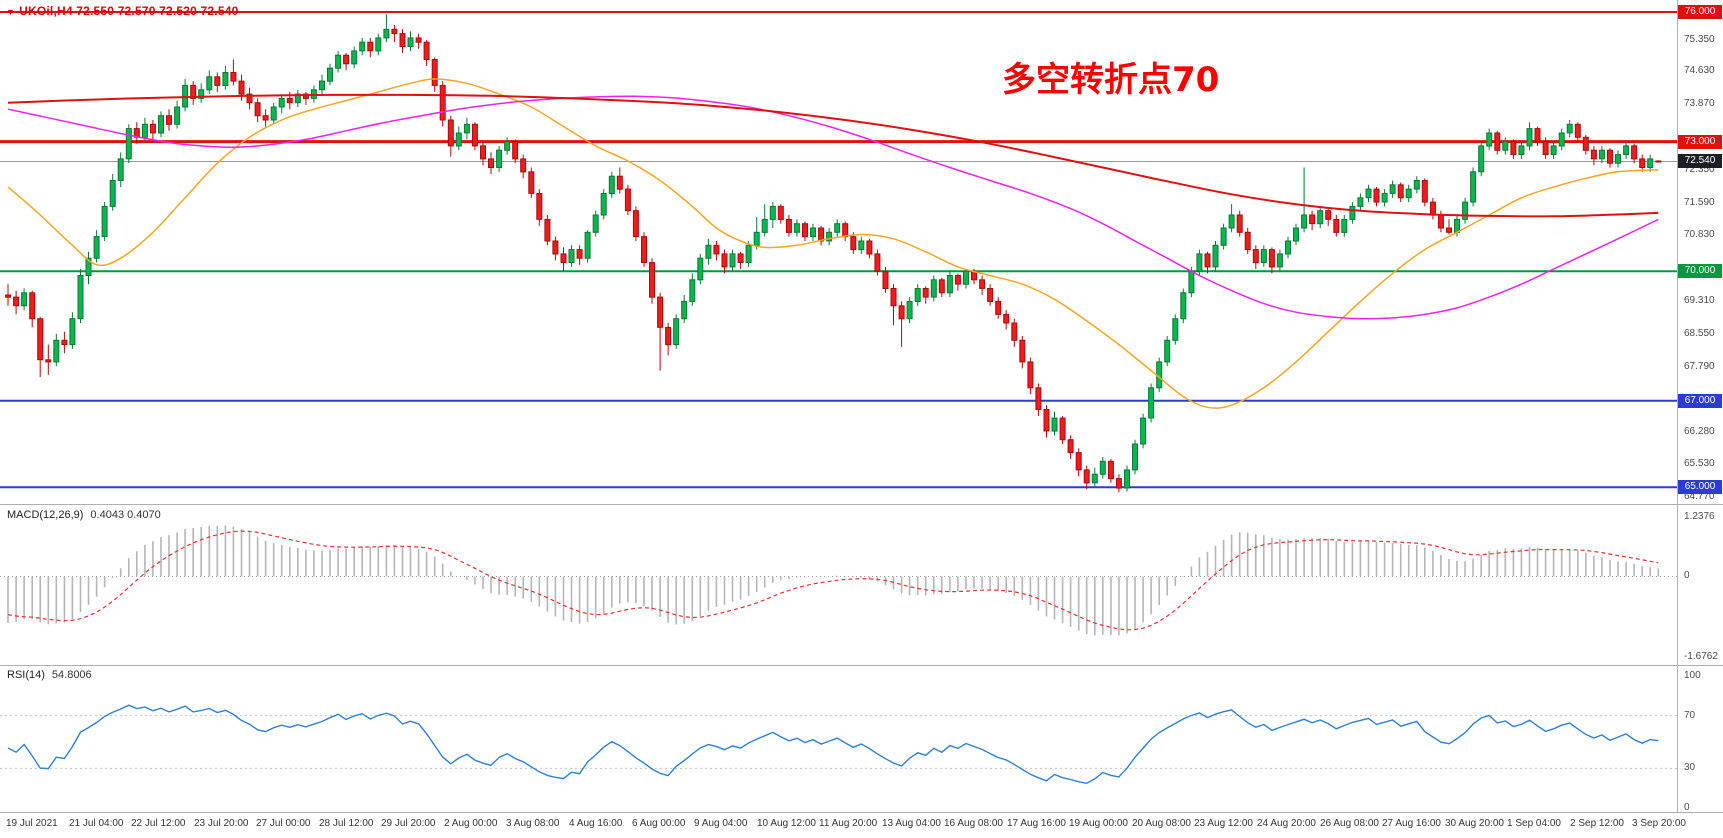  Describe the element at coordinates (1700, 12) in the screenshot. I see `price-badge: 76.000` at that location.